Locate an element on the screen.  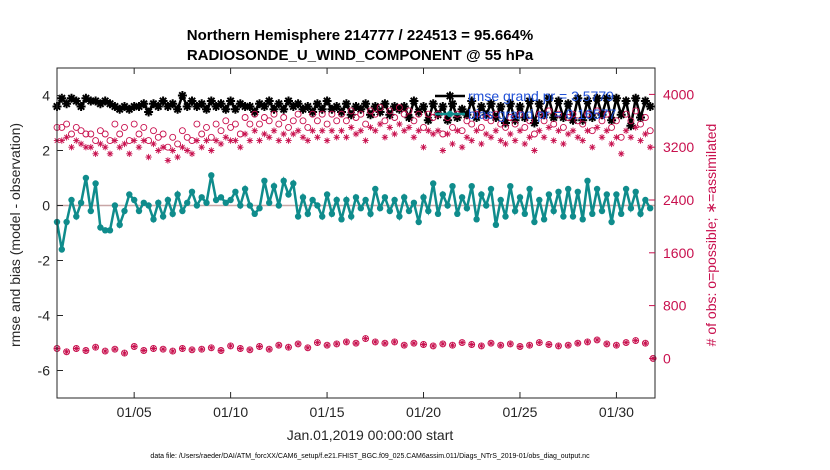
y2-tick-label: 0 is located at coordinates (667, 358).